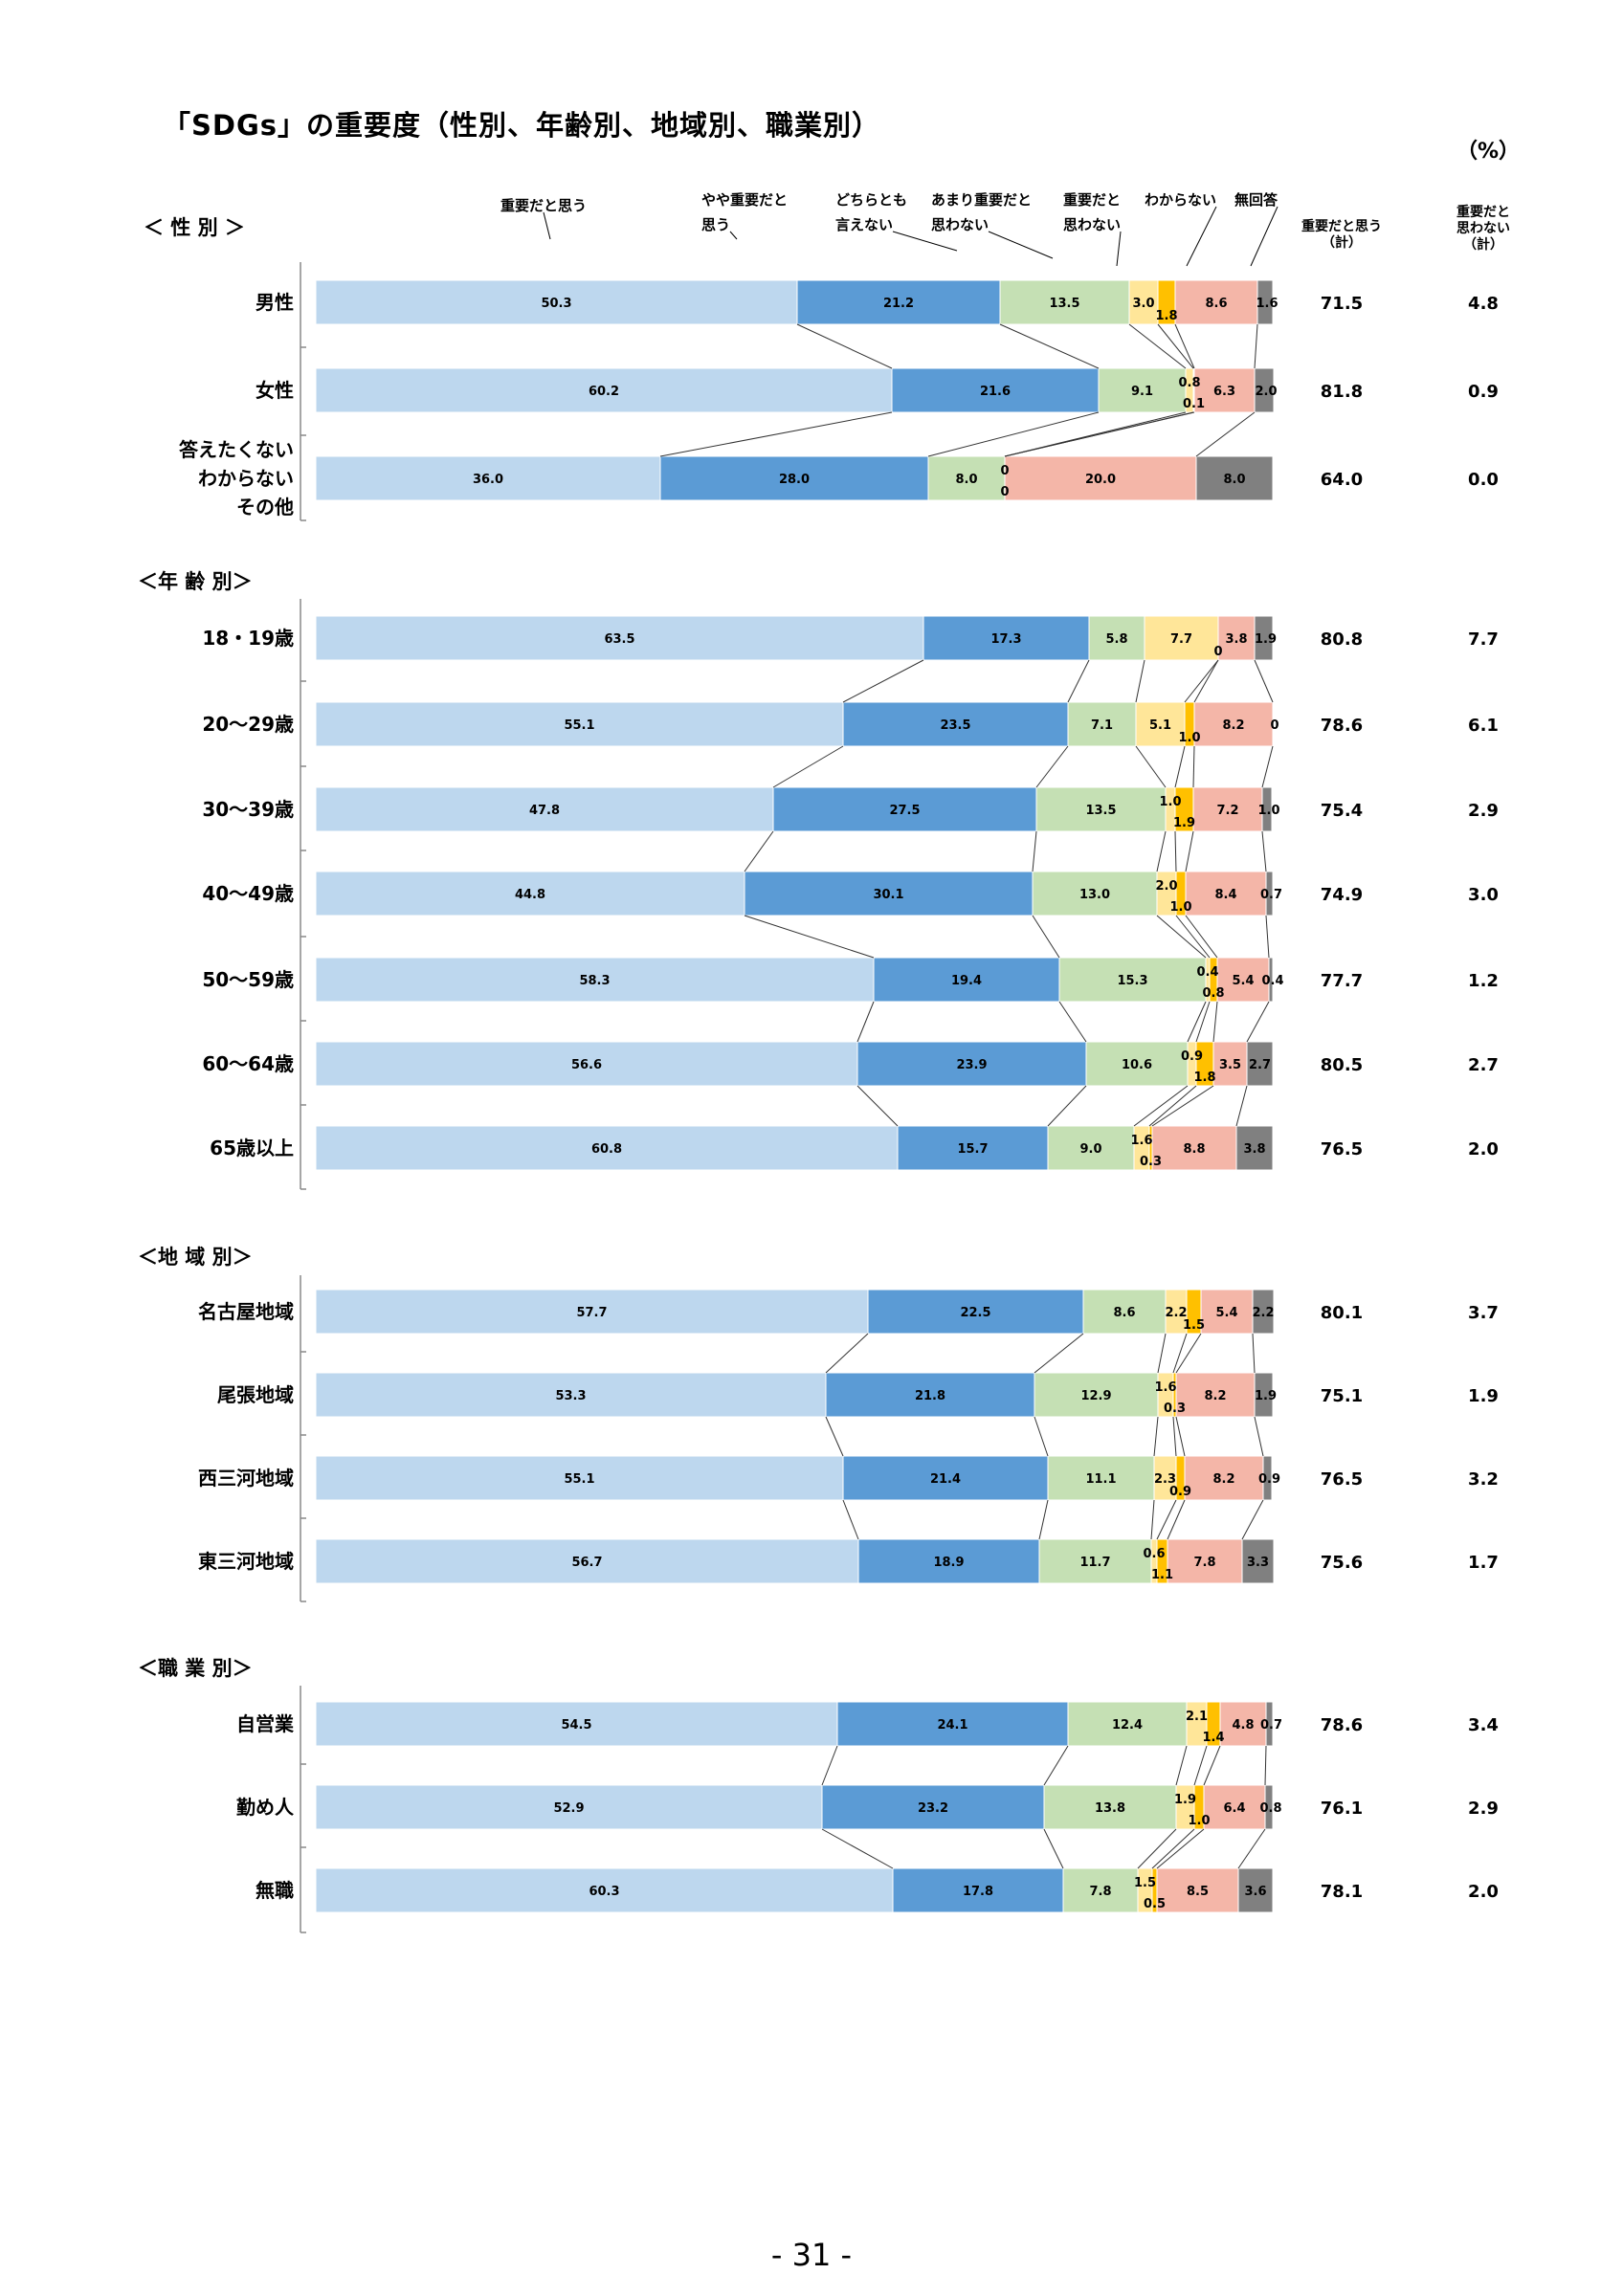 This screenshot has height=2296, width=1623. I want to click on page-title: 「SDGs」の重要度（性別、年齢別、地域別、職業別）, so click(522, 126).